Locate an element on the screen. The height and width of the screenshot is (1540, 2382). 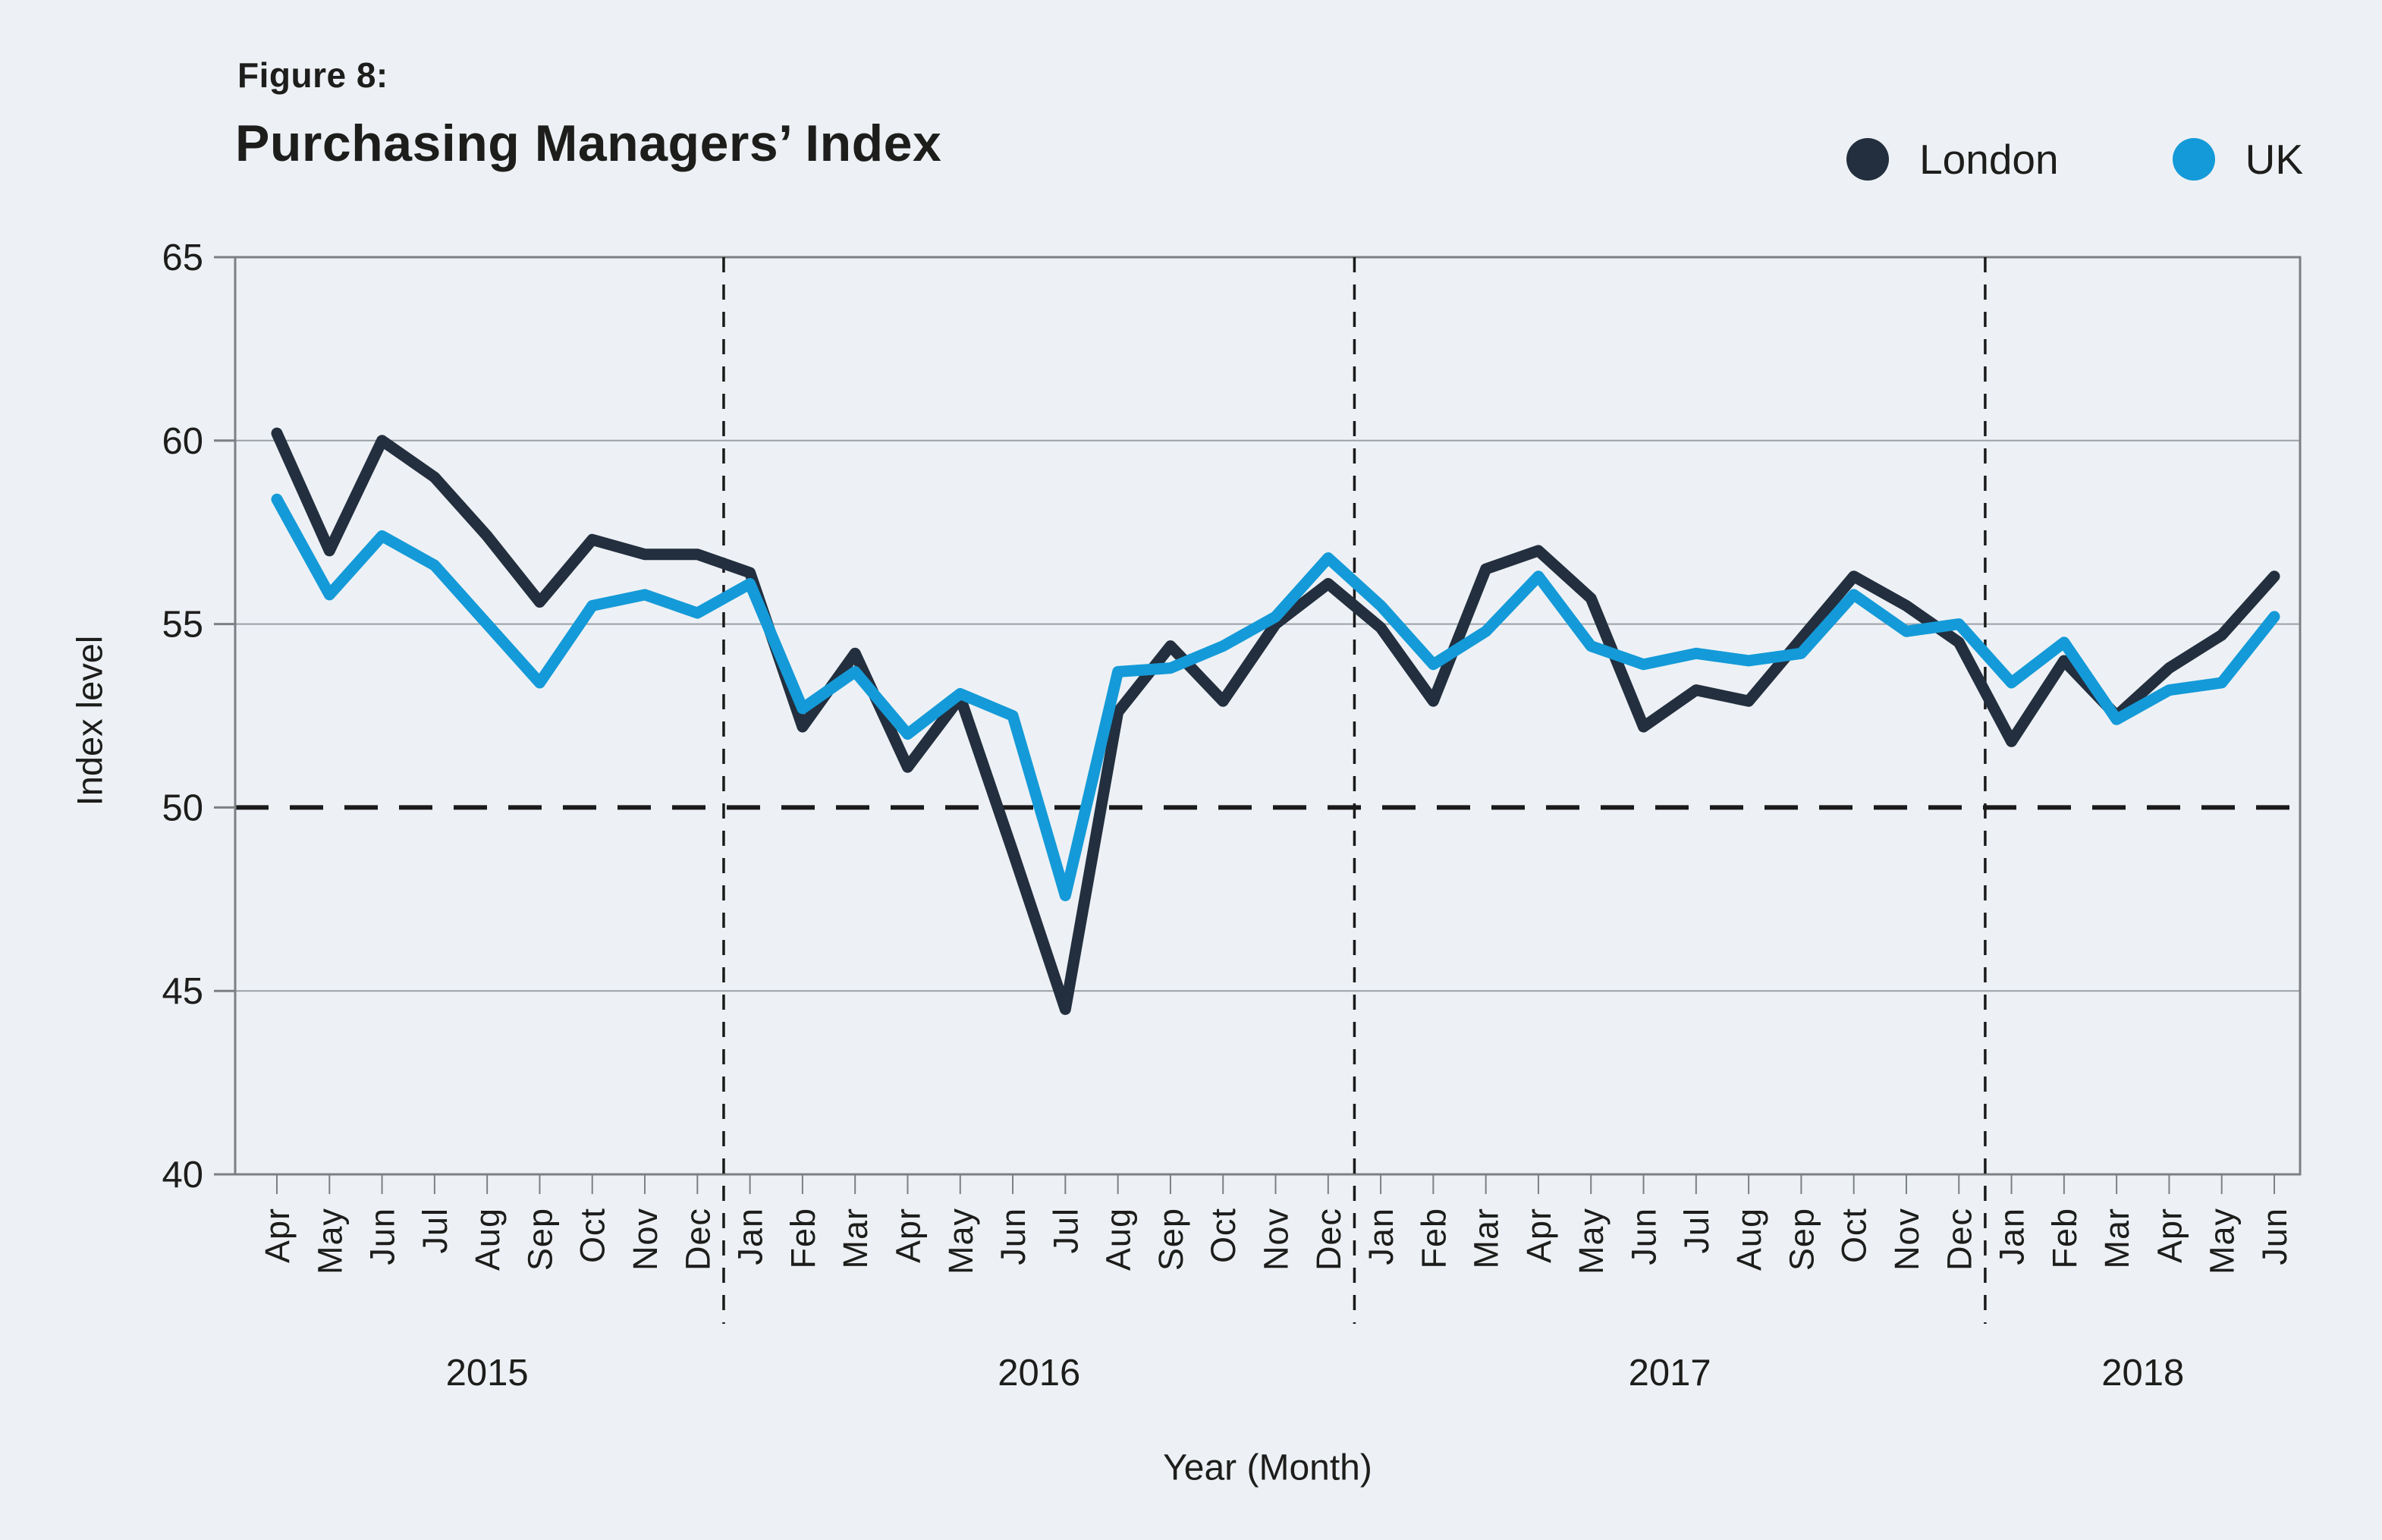
legend-item-london: London is located at coordinates (1952, 159).